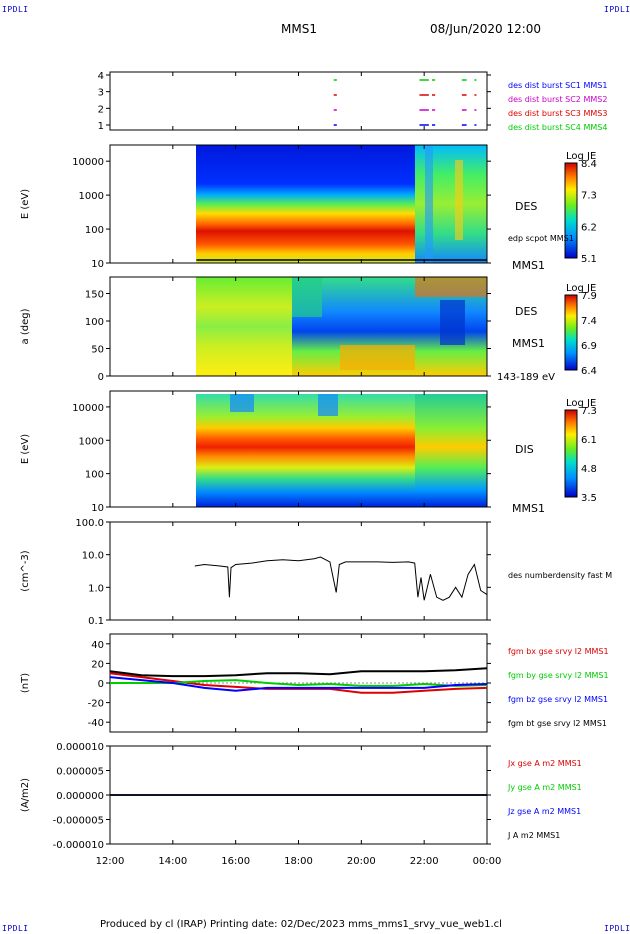 Image resolution: width=630 pixels, height=934 pixels. What do you see at coordinates (541, 238) in the screenshot?
I see `panel-sub-label: edp scpot MMS1` at bounding box center [541, 238].